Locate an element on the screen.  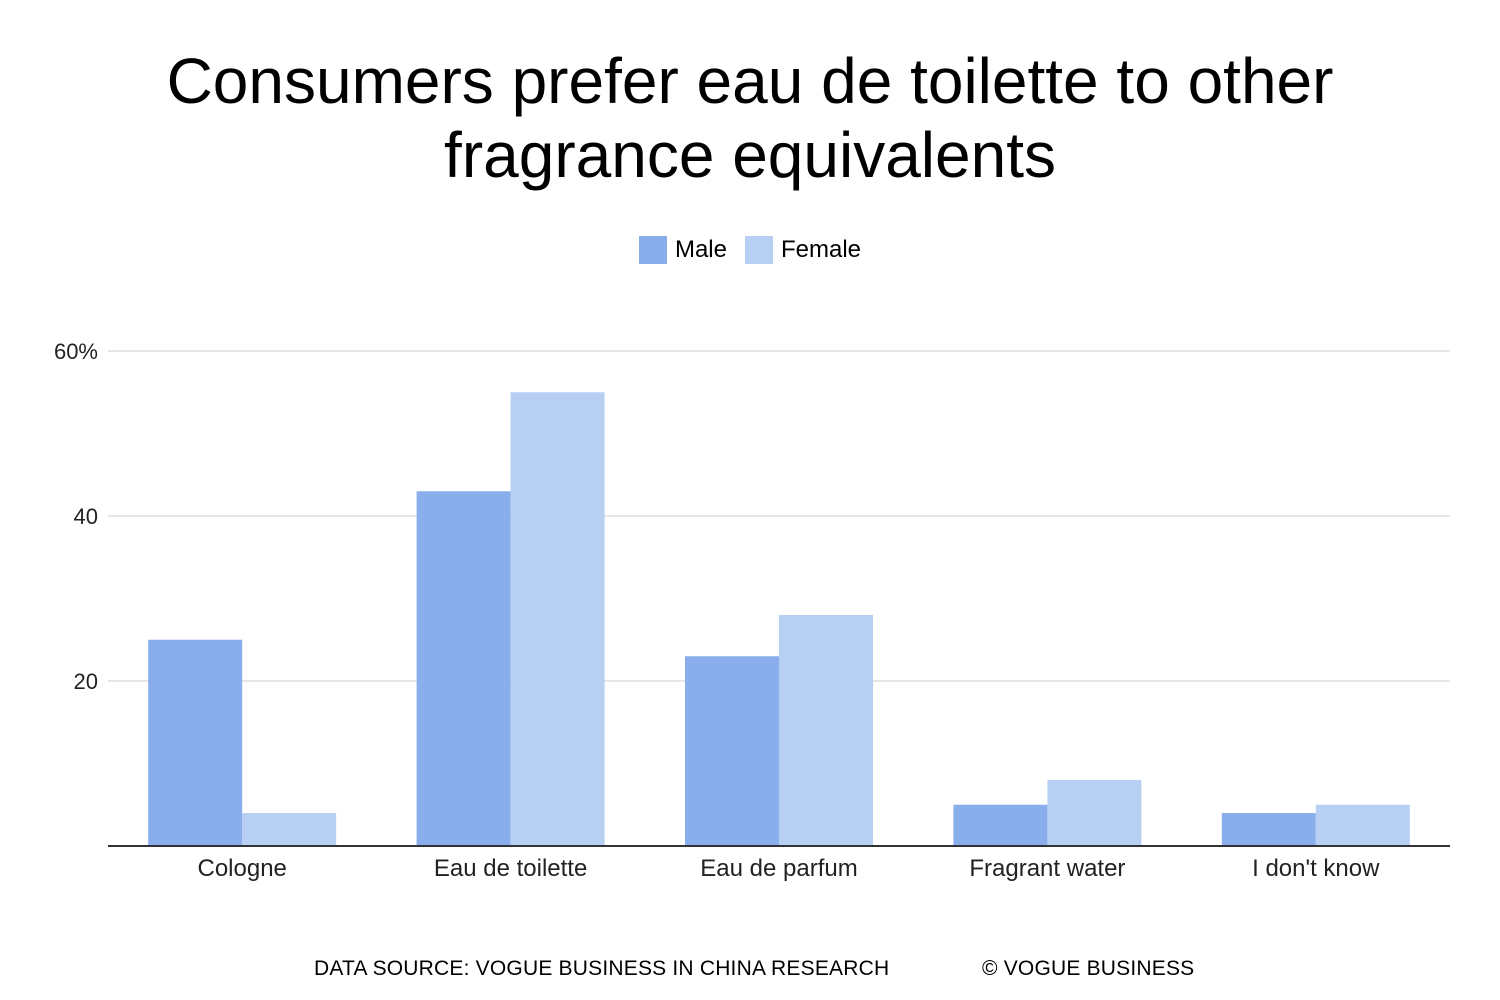
x-tick-label: Eau de parfum is located at coordinates (778, 868).